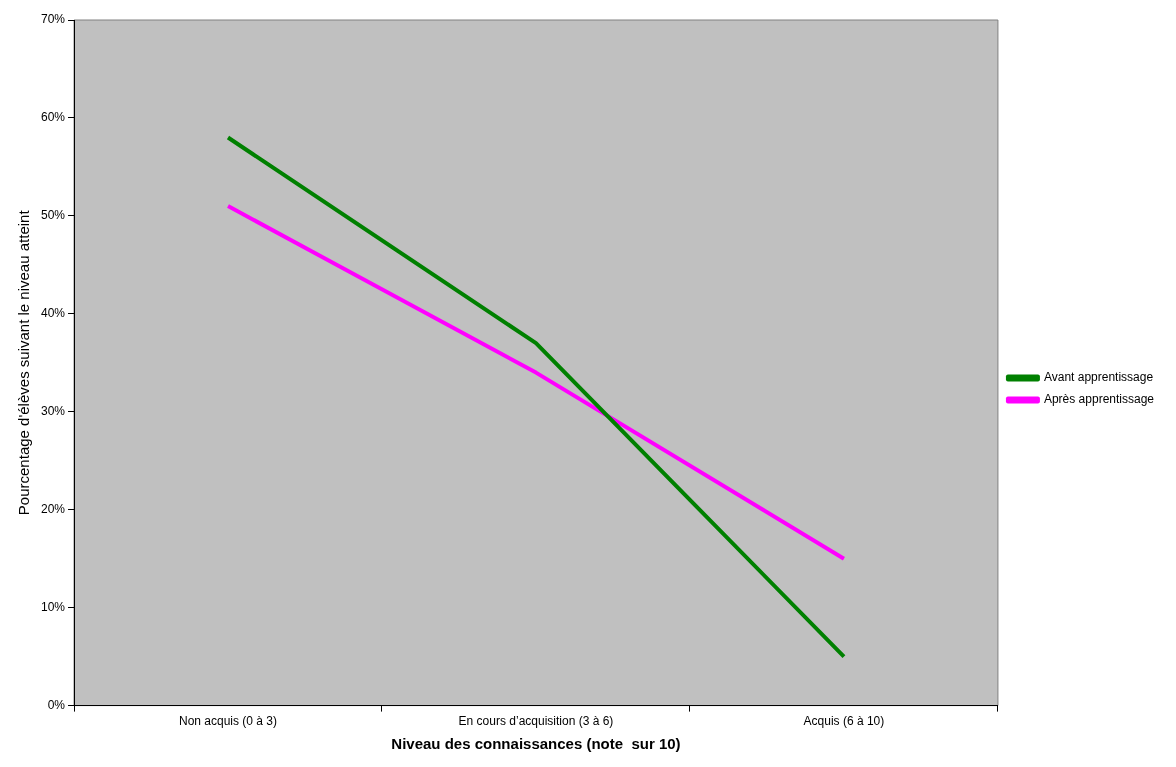  Describe the element at coordinates (53, 606) in the screenshot. I see `y-tick-label: 10%` at that location.